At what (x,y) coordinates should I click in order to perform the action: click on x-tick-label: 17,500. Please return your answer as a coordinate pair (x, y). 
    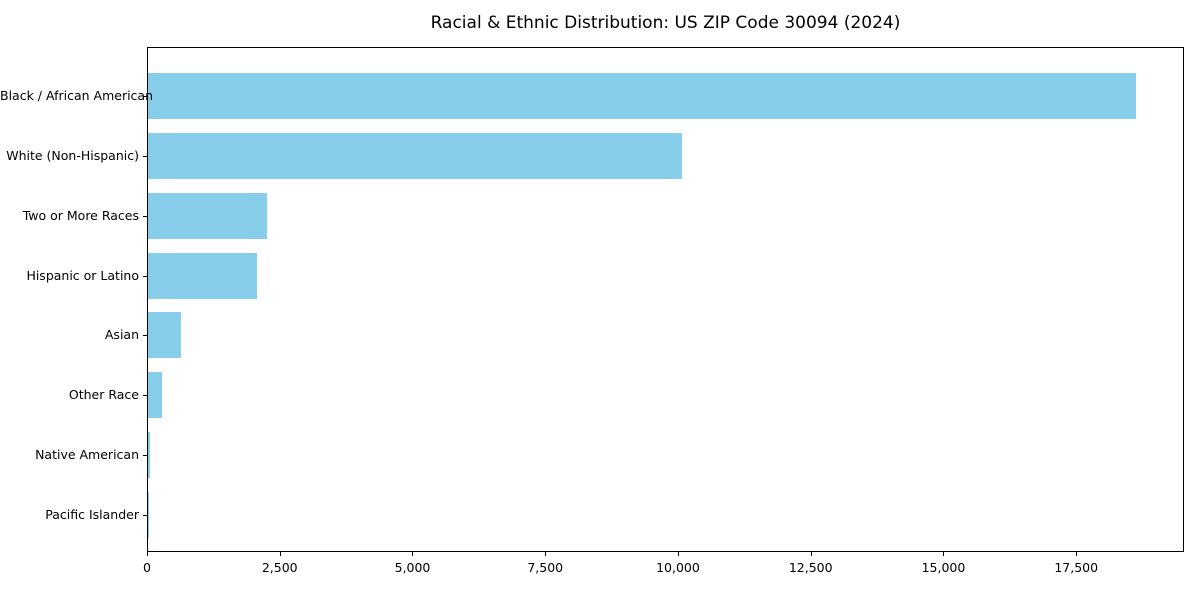
    Looking at the image, I should click on (1076, 567).